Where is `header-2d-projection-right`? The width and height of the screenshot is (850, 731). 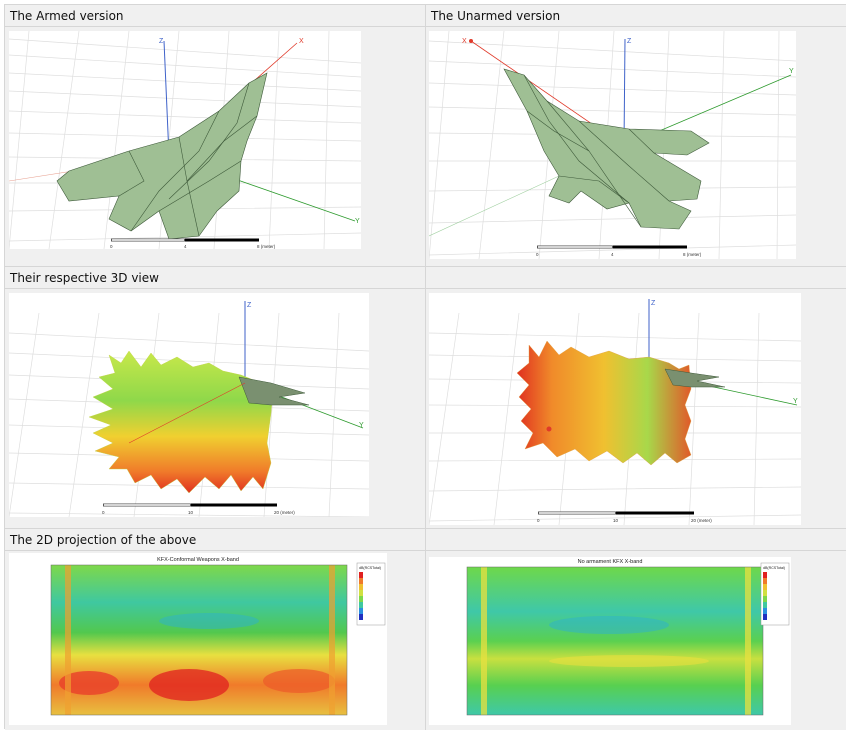 header-2d-projection-right is located at coordinates (636, 540).